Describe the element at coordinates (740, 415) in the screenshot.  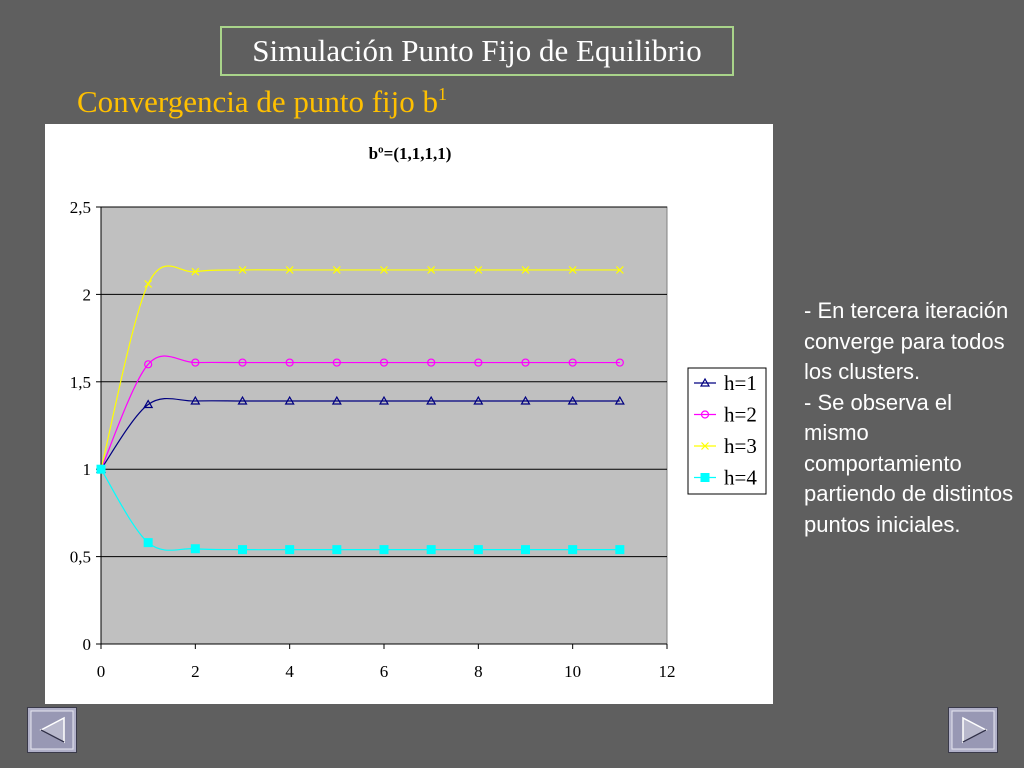
I see `legend-label-h2: h=2` at that location.